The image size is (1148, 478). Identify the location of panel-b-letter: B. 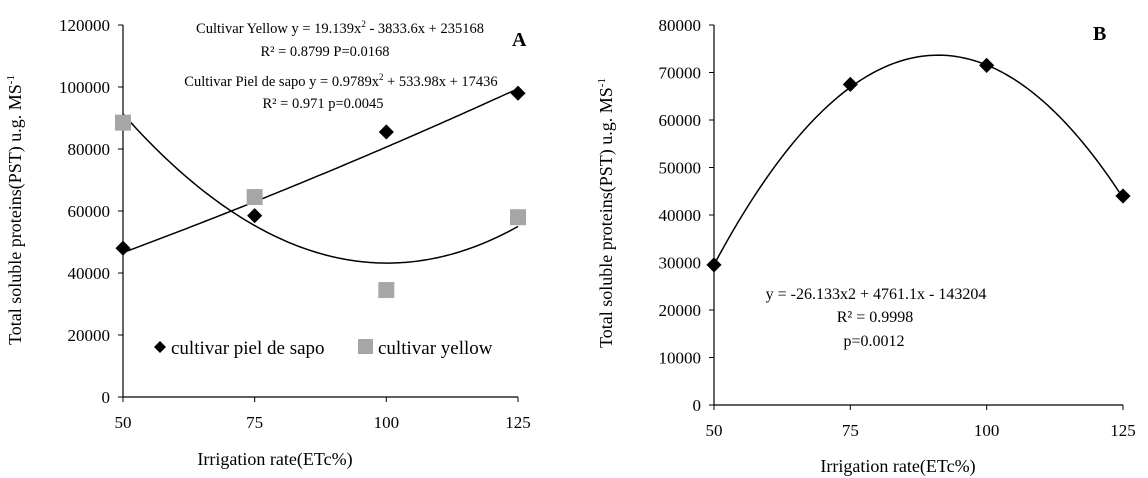
(1099, 34).